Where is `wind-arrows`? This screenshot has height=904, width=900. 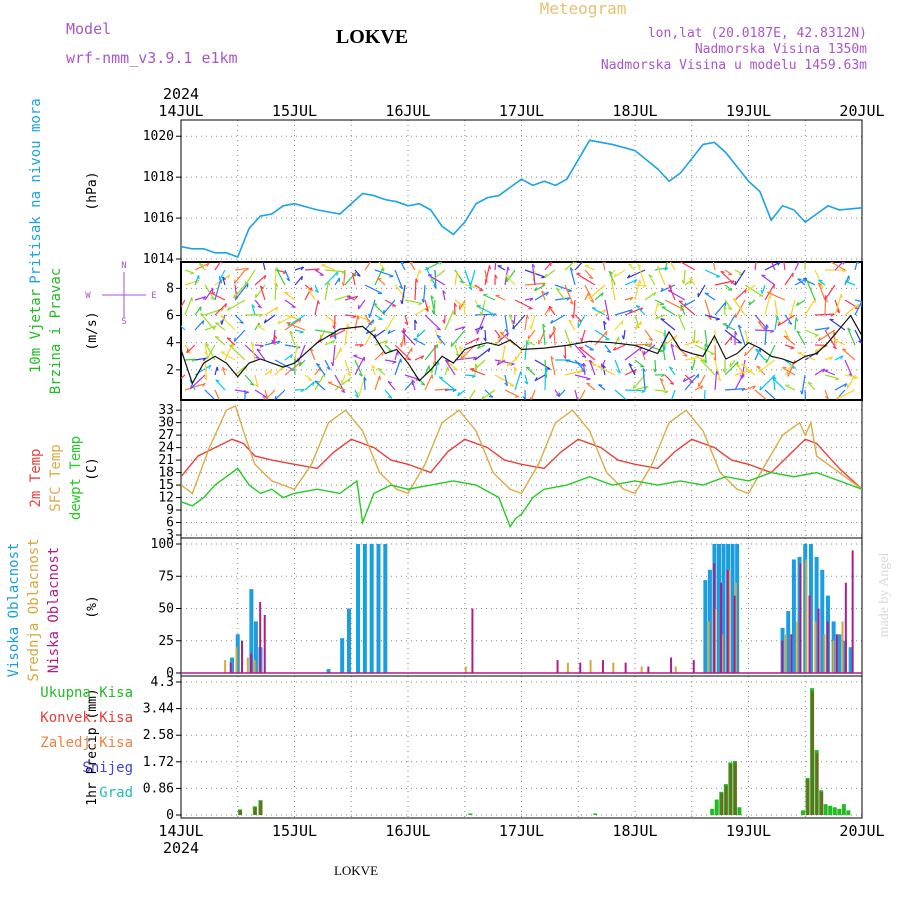
wind-arrows is located at coordinates (516, 330).